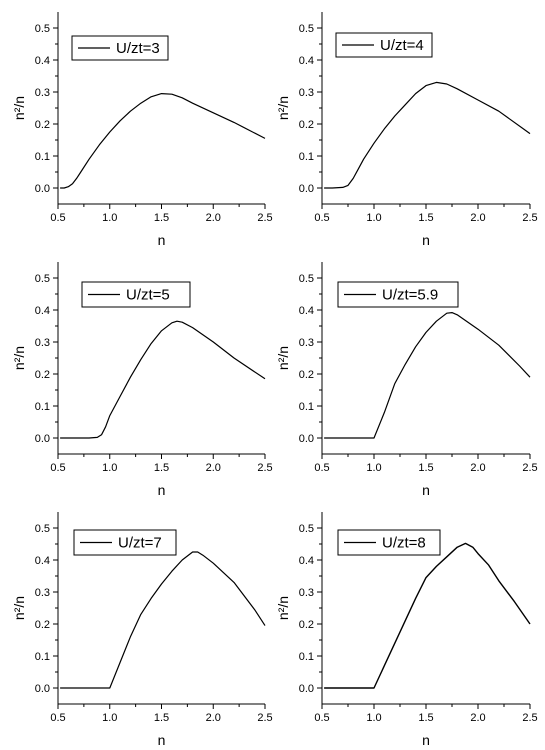 Image resolution: width=545 pixels, height=750 pixels. I want to click on legend-label: U/zt=4, so click(402, 45).